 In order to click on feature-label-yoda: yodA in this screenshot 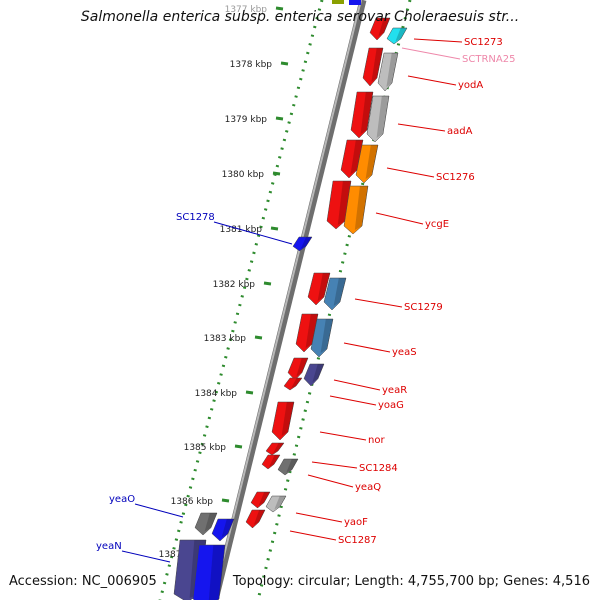, I will do `click(470, 85)`.